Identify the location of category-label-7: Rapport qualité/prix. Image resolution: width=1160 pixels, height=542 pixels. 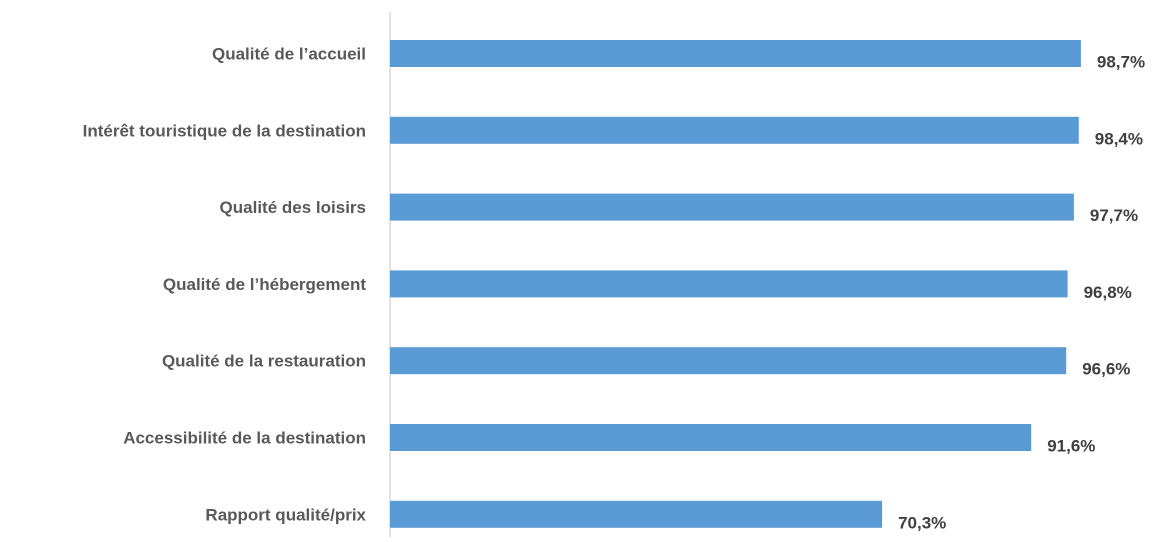
(285, 514).